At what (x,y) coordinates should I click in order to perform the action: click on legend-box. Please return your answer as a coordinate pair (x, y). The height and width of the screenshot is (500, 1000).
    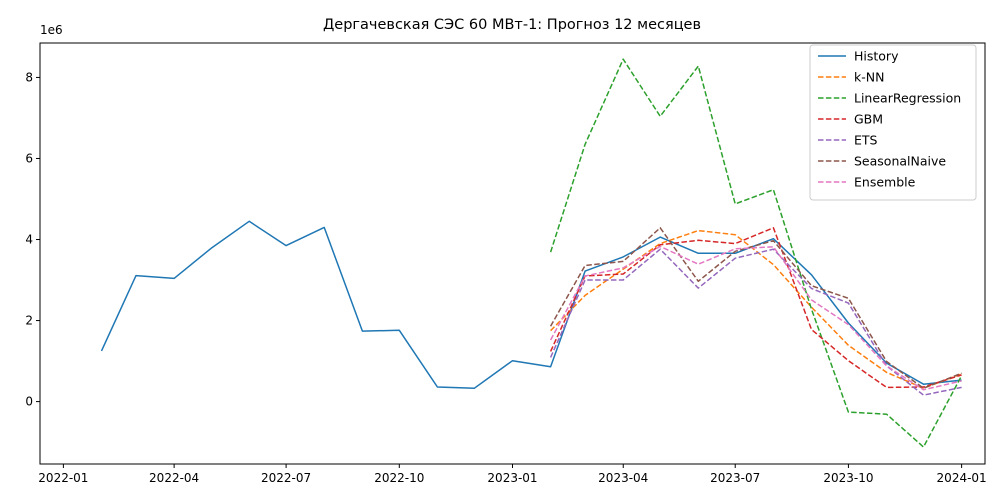
    Looking at the image, I should click on (893, 122).